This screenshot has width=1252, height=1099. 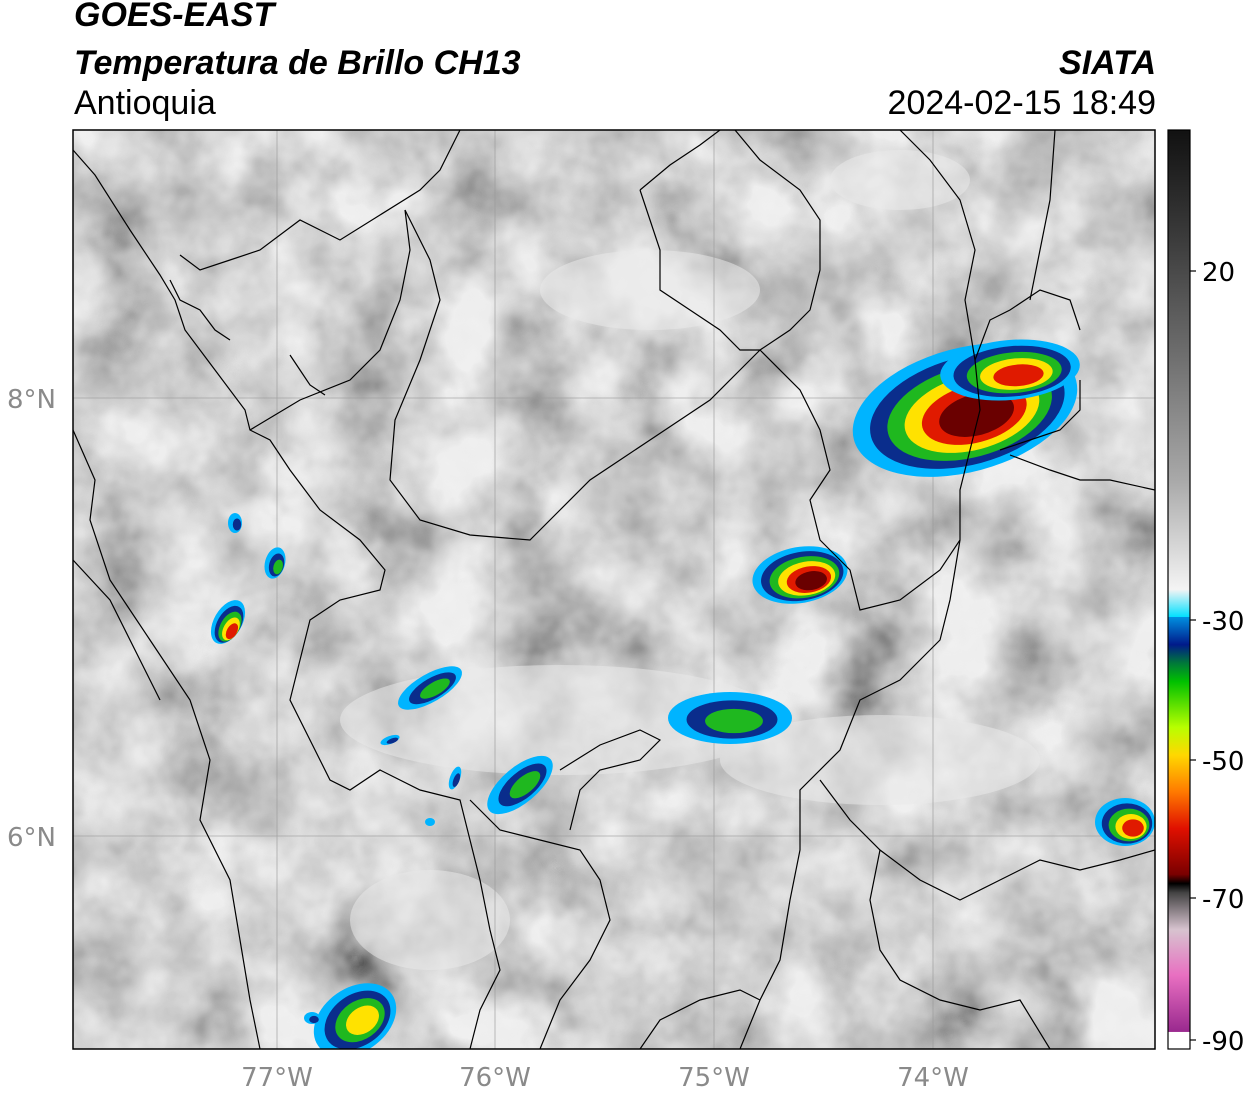 What do you see at coordinates (31, 400) in the screenshot?
I see `lat-label-8n: 8°N` at bounding box center [31, 400].